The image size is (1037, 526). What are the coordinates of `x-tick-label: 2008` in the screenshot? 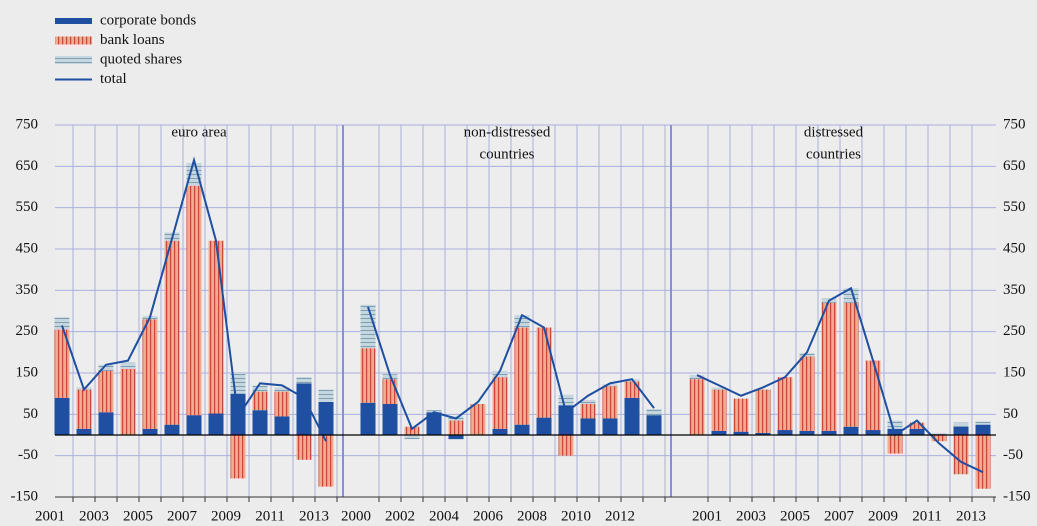 It's located at (532, 516).